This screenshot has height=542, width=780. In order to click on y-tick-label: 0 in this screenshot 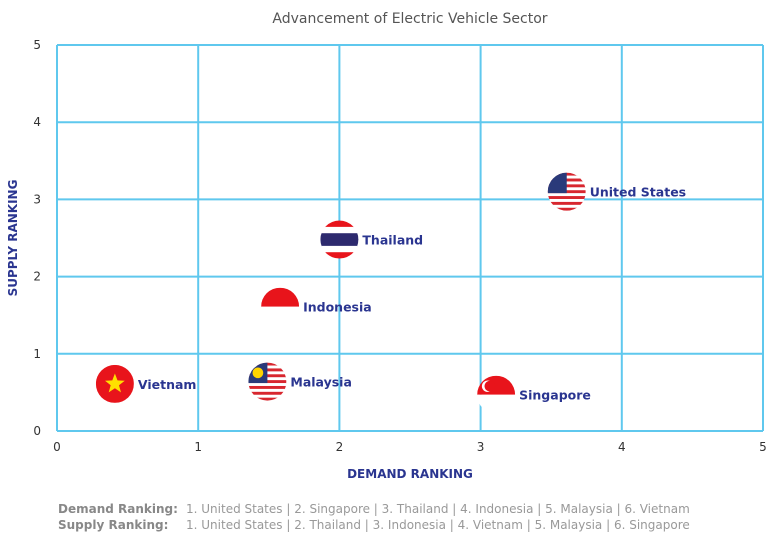, I will do `click(37, 431)`.